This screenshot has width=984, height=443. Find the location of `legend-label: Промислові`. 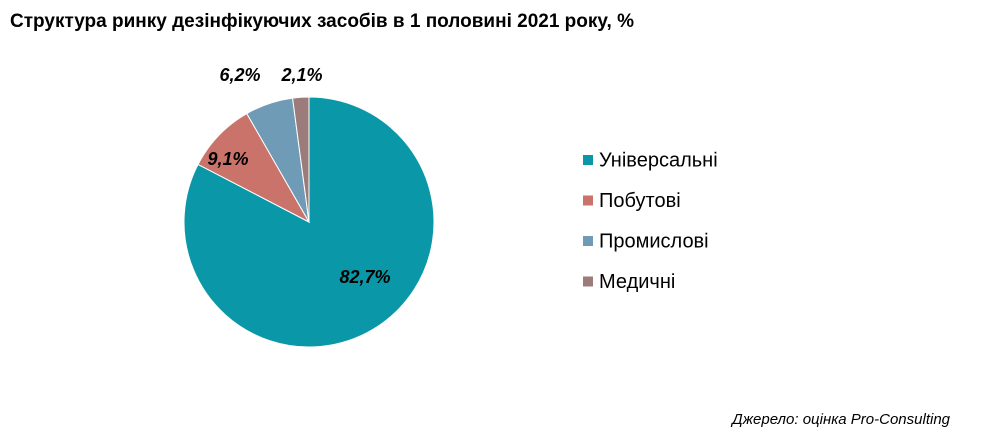

legend-label: Промислові is located at coordinates (654, 241).